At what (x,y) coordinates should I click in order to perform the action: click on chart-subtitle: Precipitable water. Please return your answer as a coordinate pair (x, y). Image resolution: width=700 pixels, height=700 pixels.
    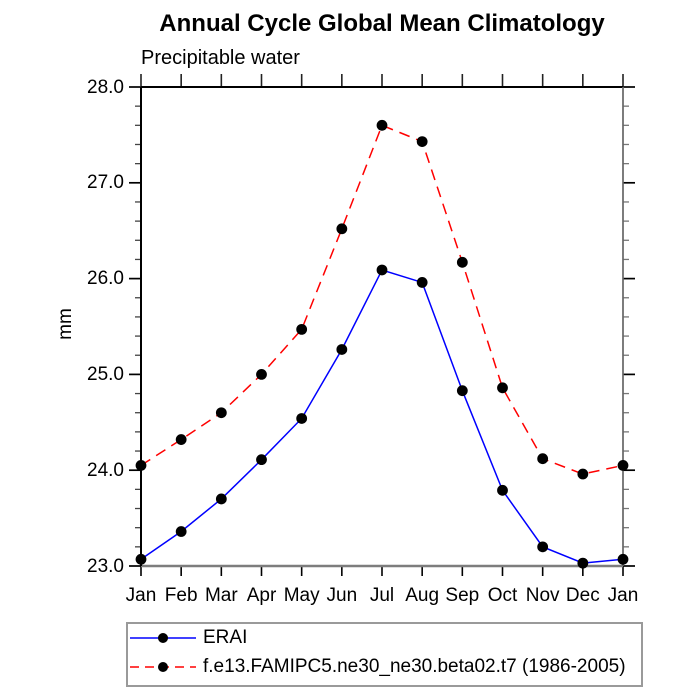
    Looking at the image, I should click on (220, 58).